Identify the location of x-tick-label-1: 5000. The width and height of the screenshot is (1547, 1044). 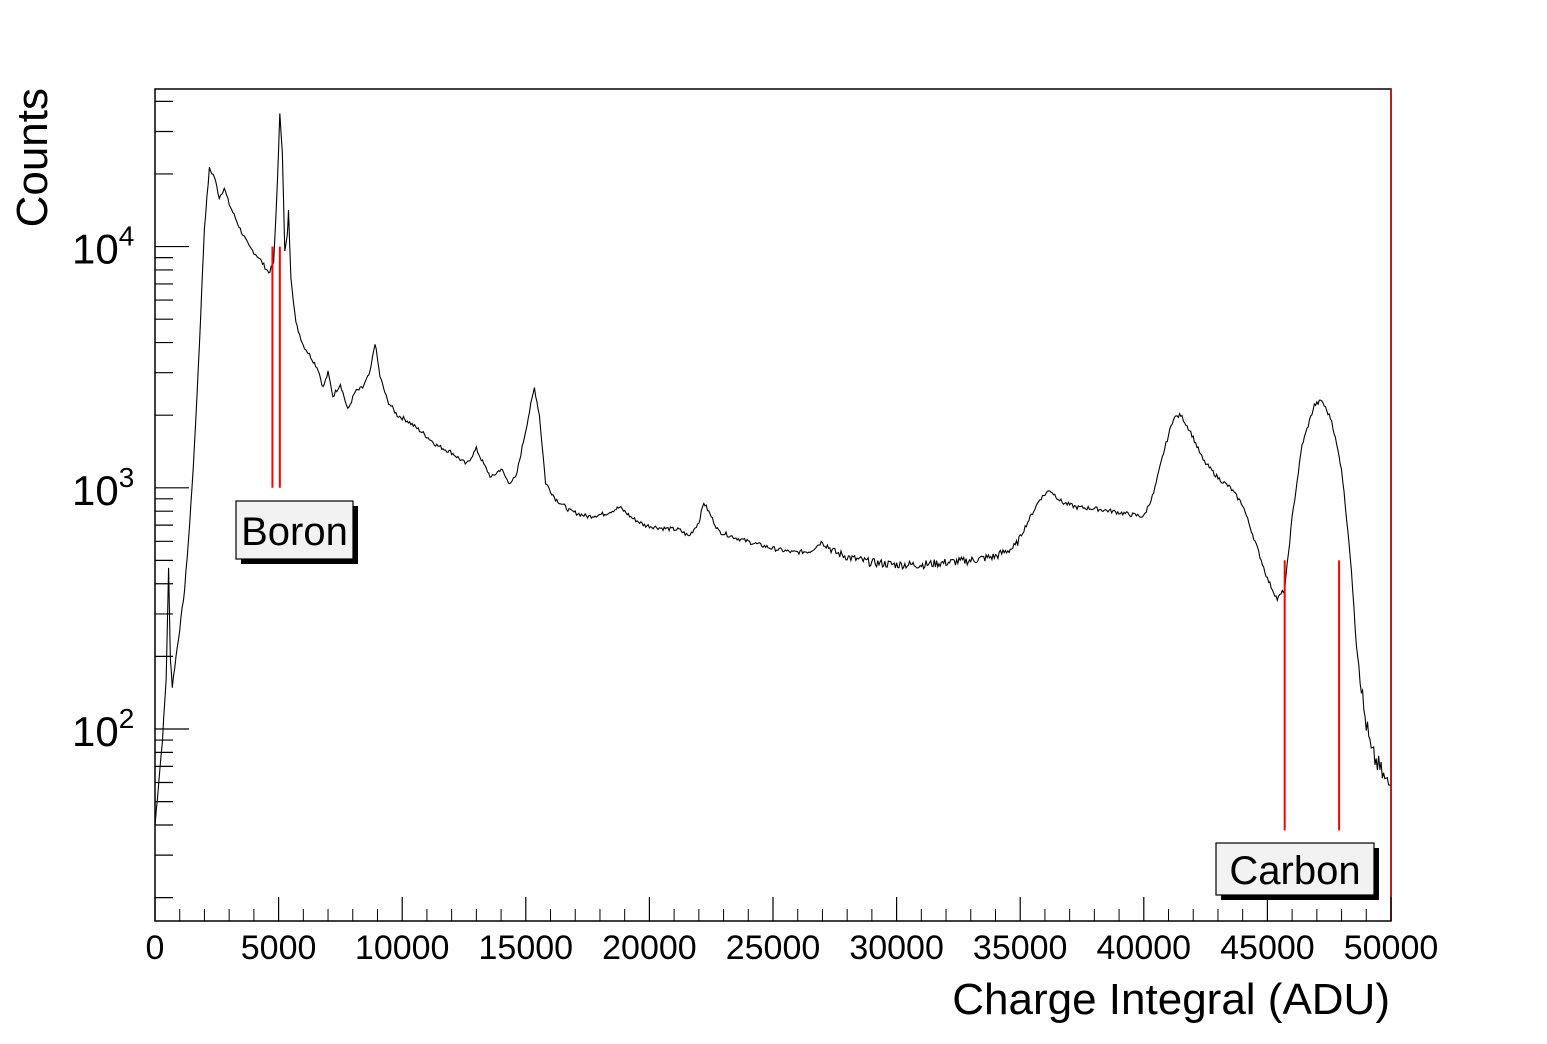
(279, 948).